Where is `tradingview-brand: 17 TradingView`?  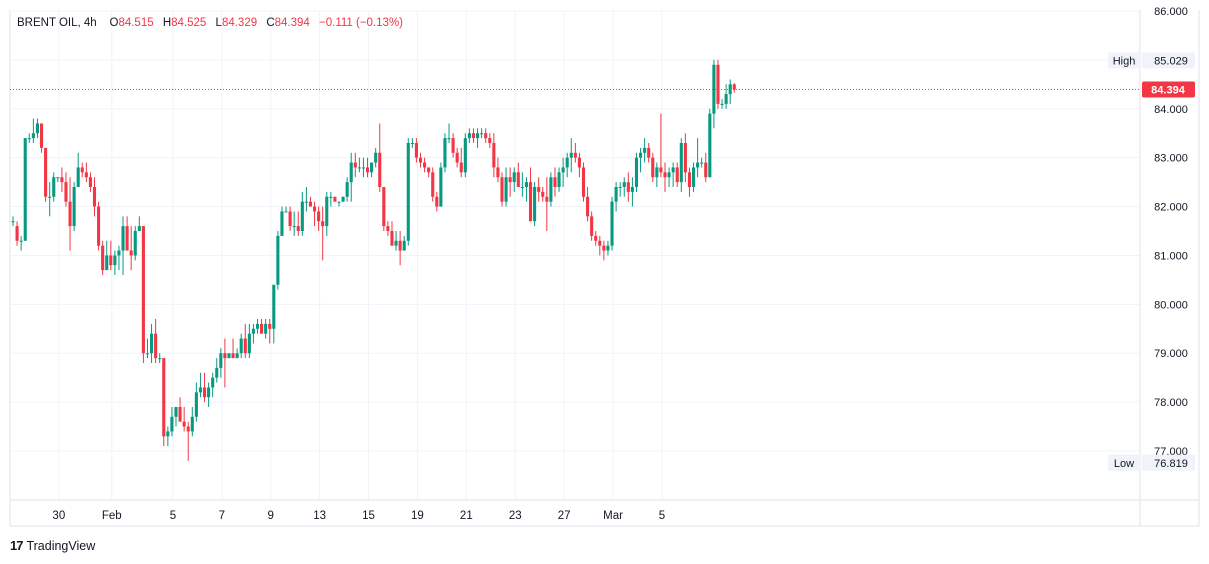
tradingview-brand: 17 TradingView is located at coordinates (52, 545).